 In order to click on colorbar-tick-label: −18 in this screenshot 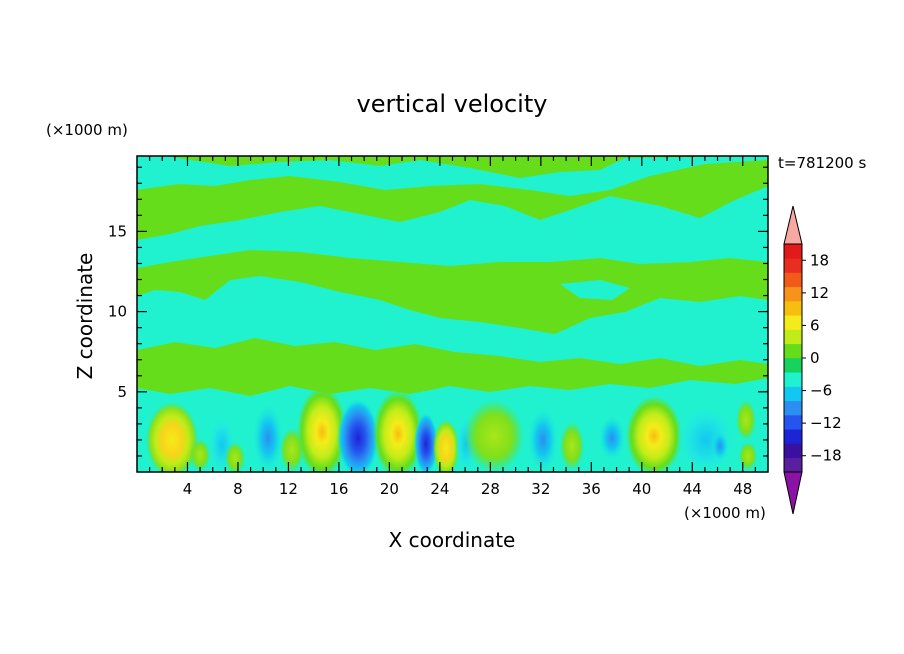, I will do `click(826, 456)`.